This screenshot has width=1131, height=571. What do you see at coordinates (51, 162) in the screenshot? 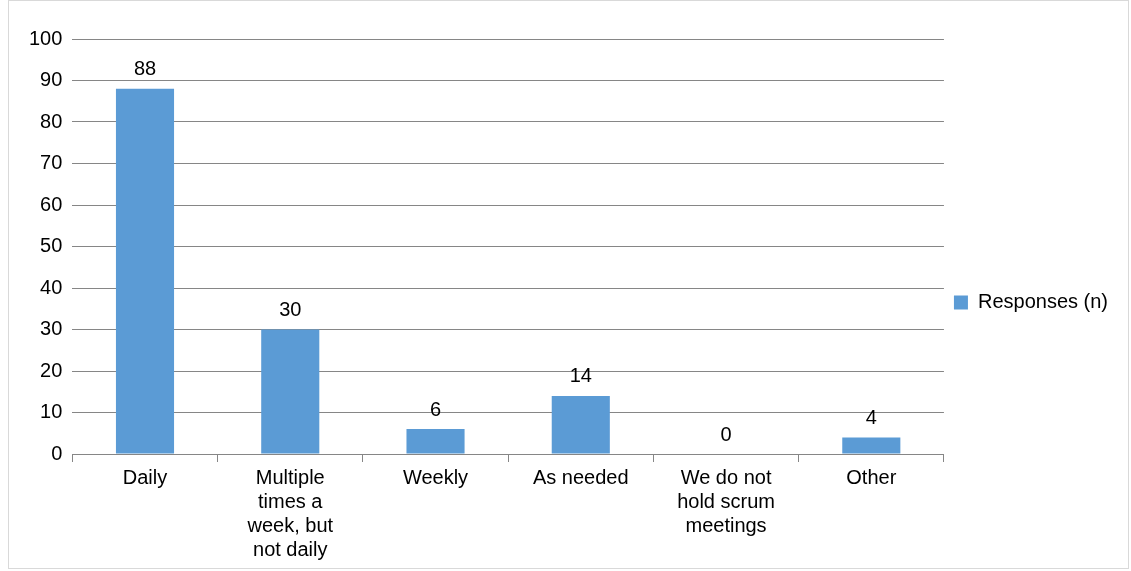
I see `y-tick-label: 70` at bounding box center [51, 162].